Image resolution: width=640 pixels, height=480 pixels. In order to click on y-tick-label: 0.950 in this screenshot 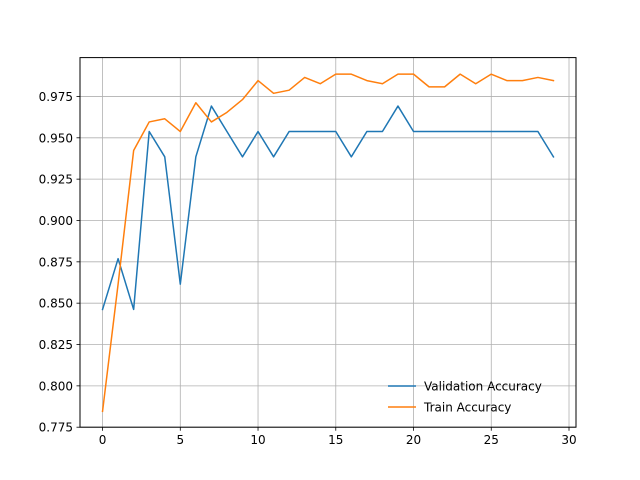, I will do `click(56, 138)`.